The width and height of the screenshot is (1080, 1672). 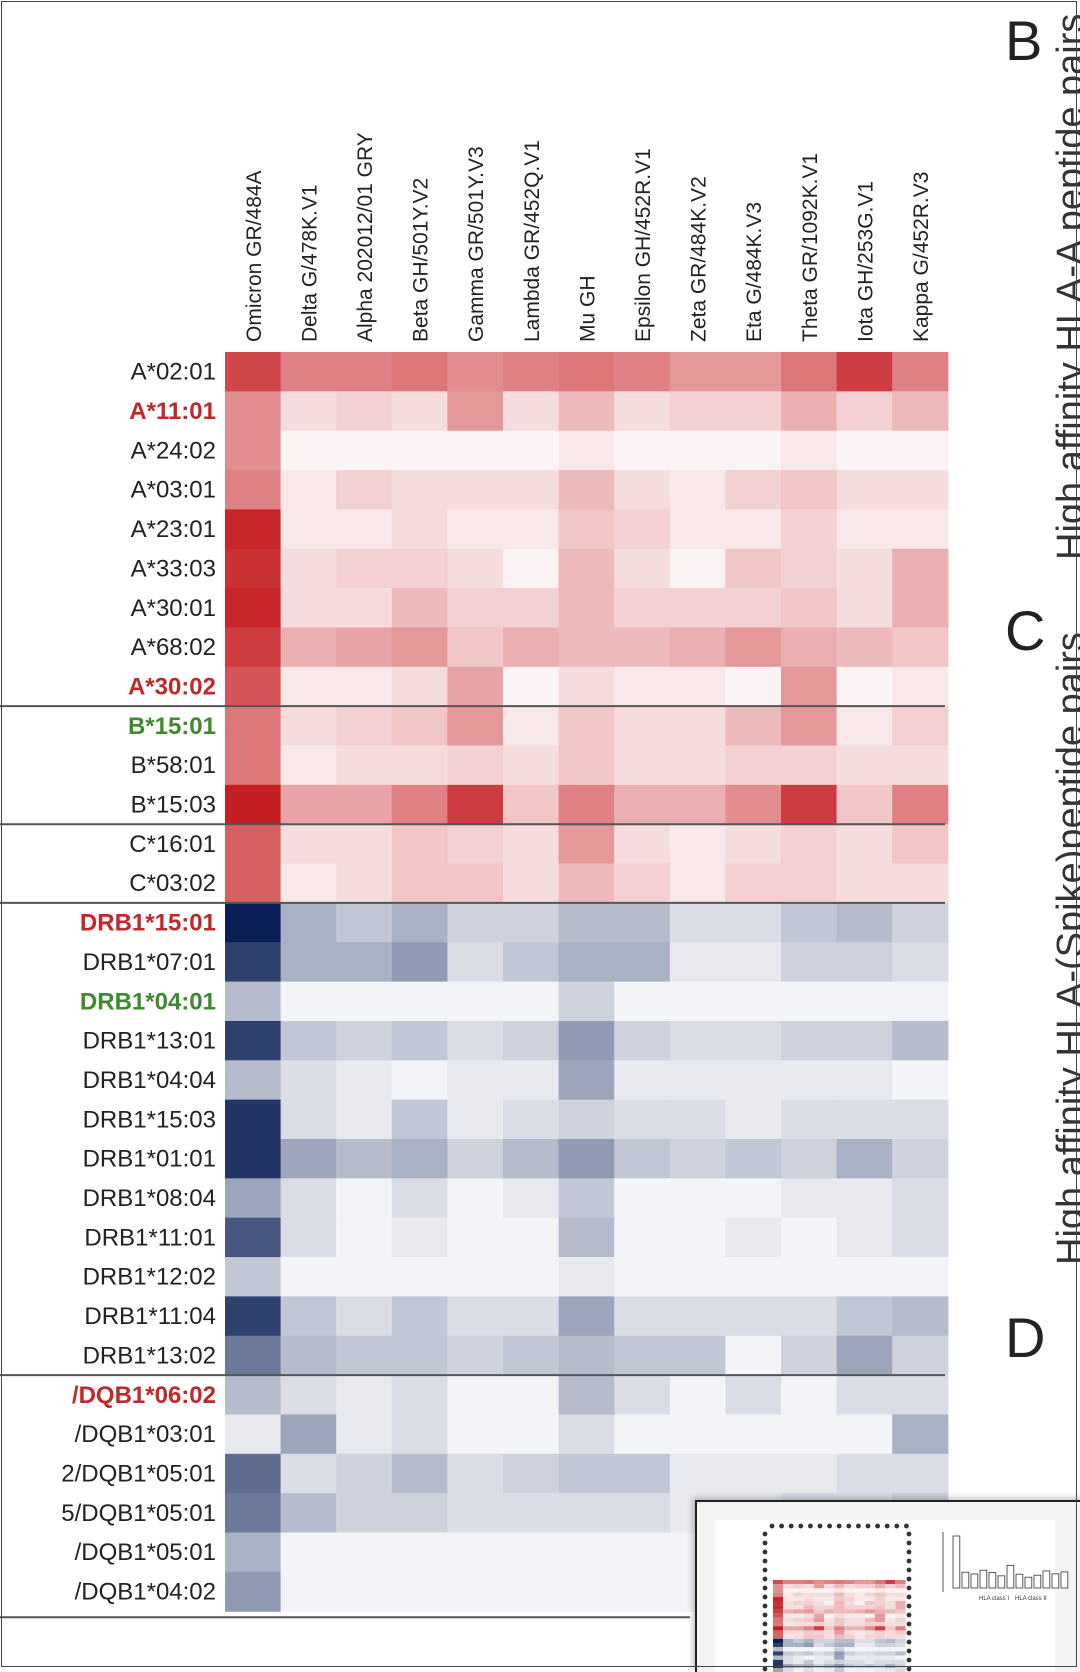 What do you see at coordinates (145, 1592) in the screenshot?
I see `row-label: /DQB1*04:02` at bounding box center [145, 1592].